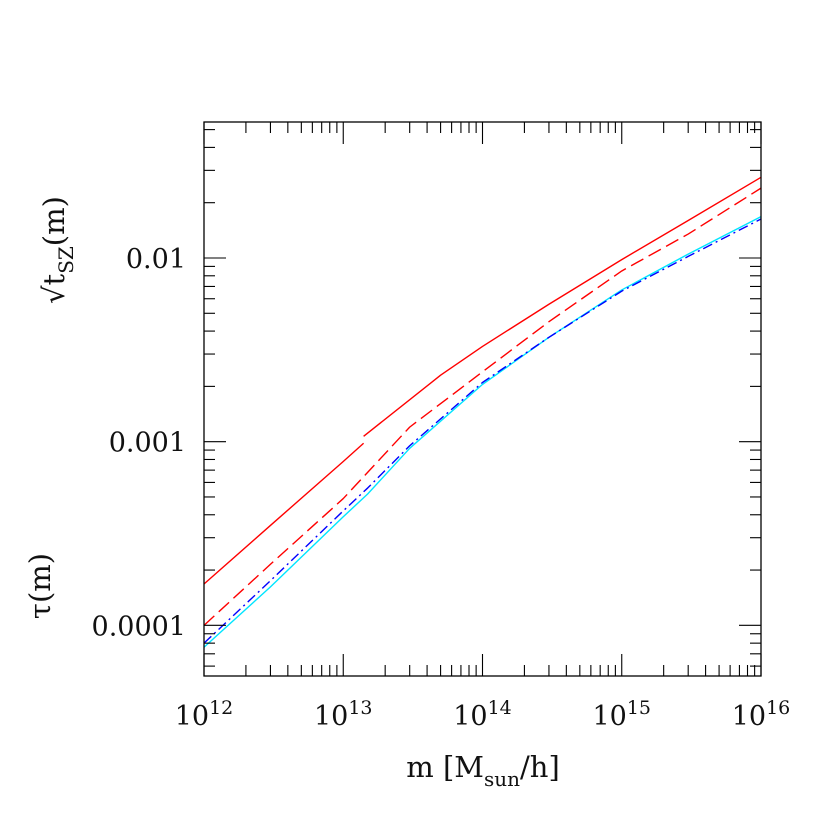  I want to click on y-tick-label: 0.0001, so click(139, 626).